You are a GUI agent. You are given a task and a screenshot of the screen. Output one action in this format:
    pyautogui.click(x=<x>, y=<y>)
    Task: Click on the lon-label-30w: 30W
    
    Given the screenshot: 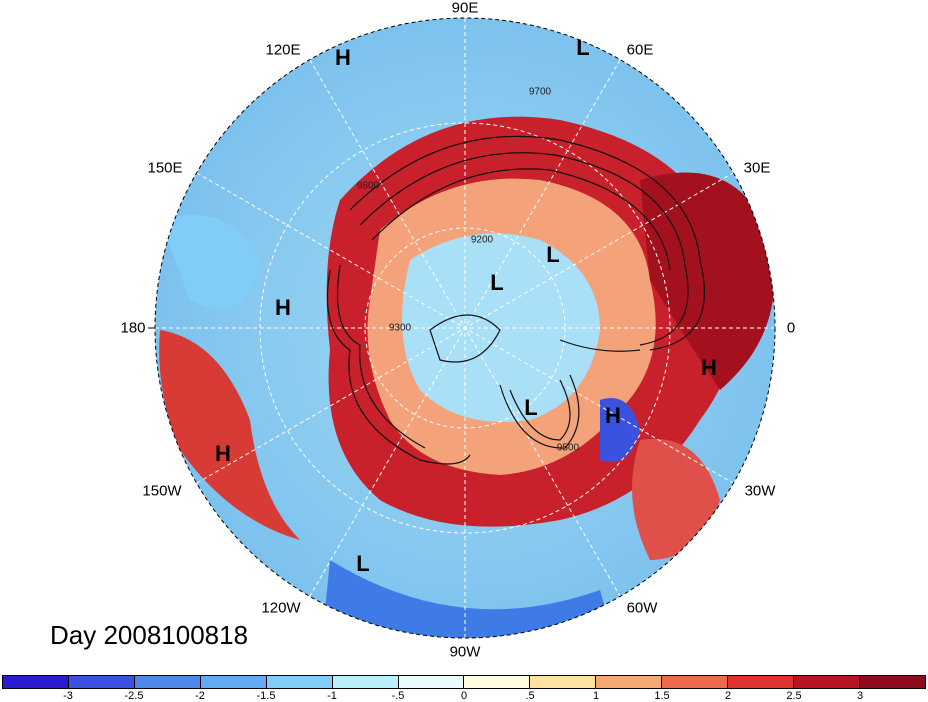 What is the action you would take?
    pyautogui.click(x=760, y=491)
    